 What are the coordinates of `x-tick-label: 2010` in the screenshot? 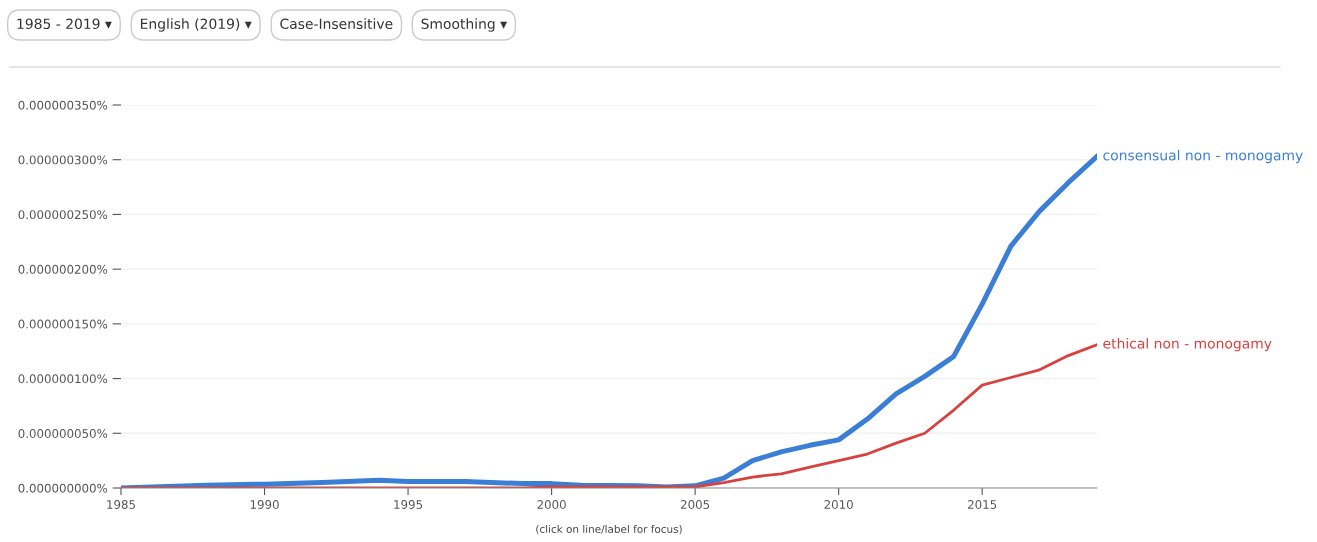 It's located at (838, 504).